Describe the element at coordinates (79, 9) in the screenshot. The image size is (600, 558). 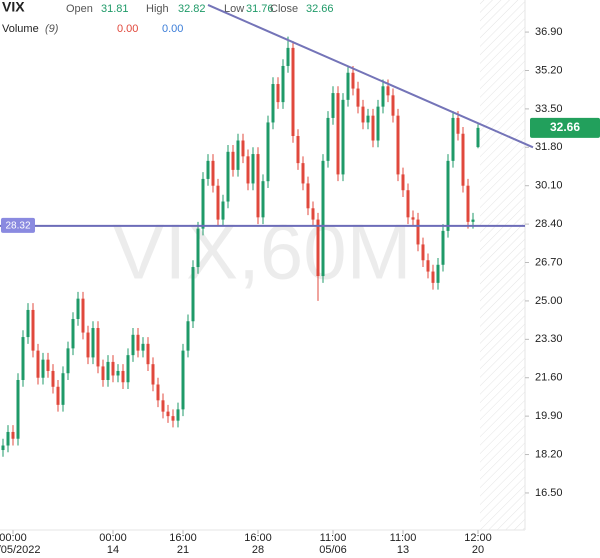
I see `ohlc-label: Open` at that location.